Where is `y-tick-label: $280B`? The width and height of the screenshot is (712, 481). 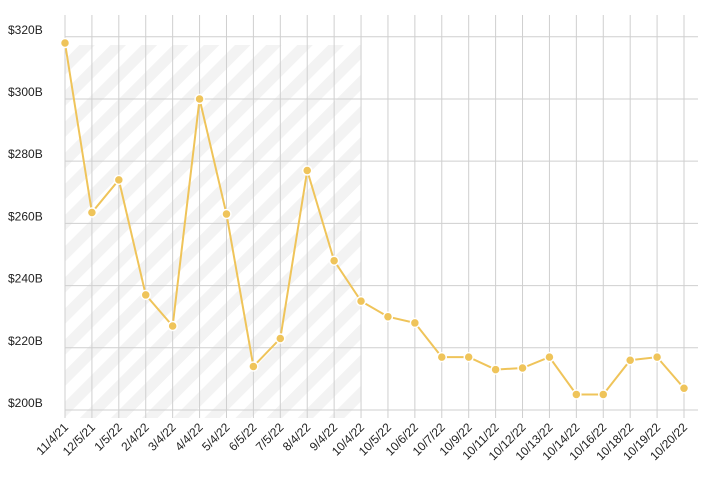 y-tick-label: $280B is located at coordinates (25, 154).